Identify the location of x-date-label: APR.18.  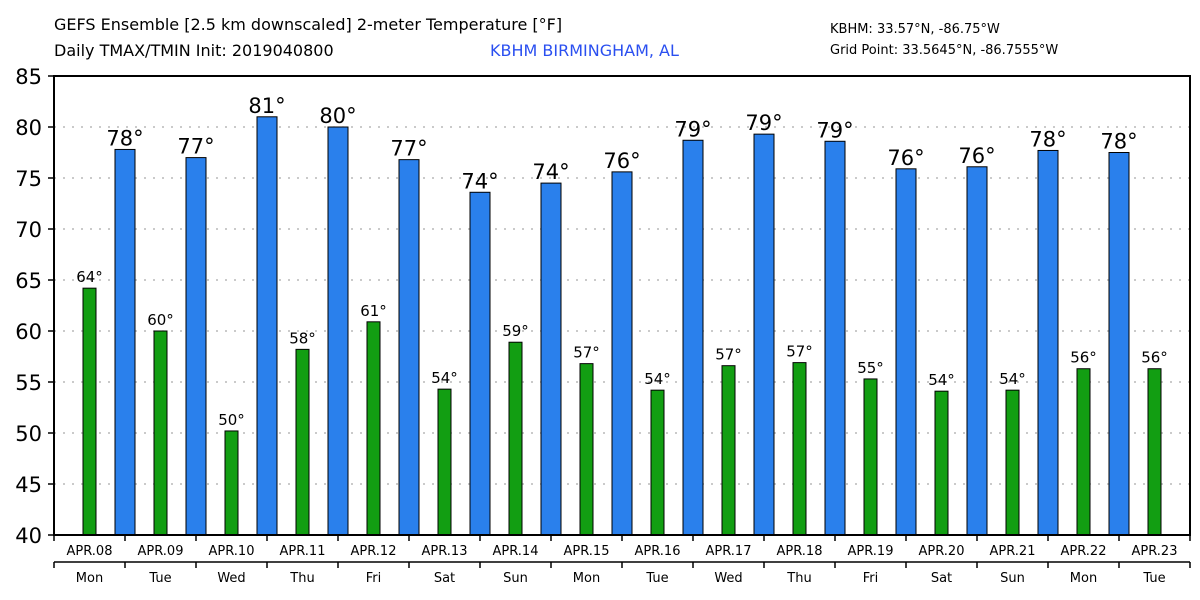
(800, 551).